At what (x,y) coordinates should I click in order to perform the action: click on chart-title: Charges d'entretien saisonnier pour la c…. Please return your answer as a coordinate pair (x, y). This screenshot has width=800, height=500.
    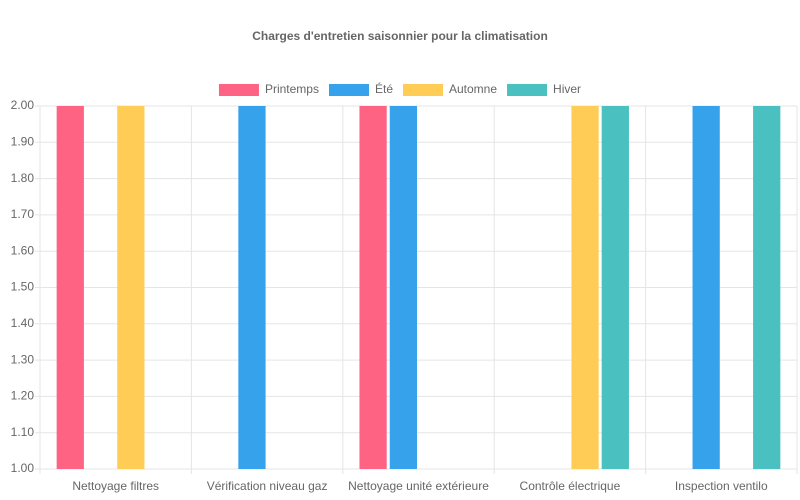
    Looking at the image, I should click on (400, 36).